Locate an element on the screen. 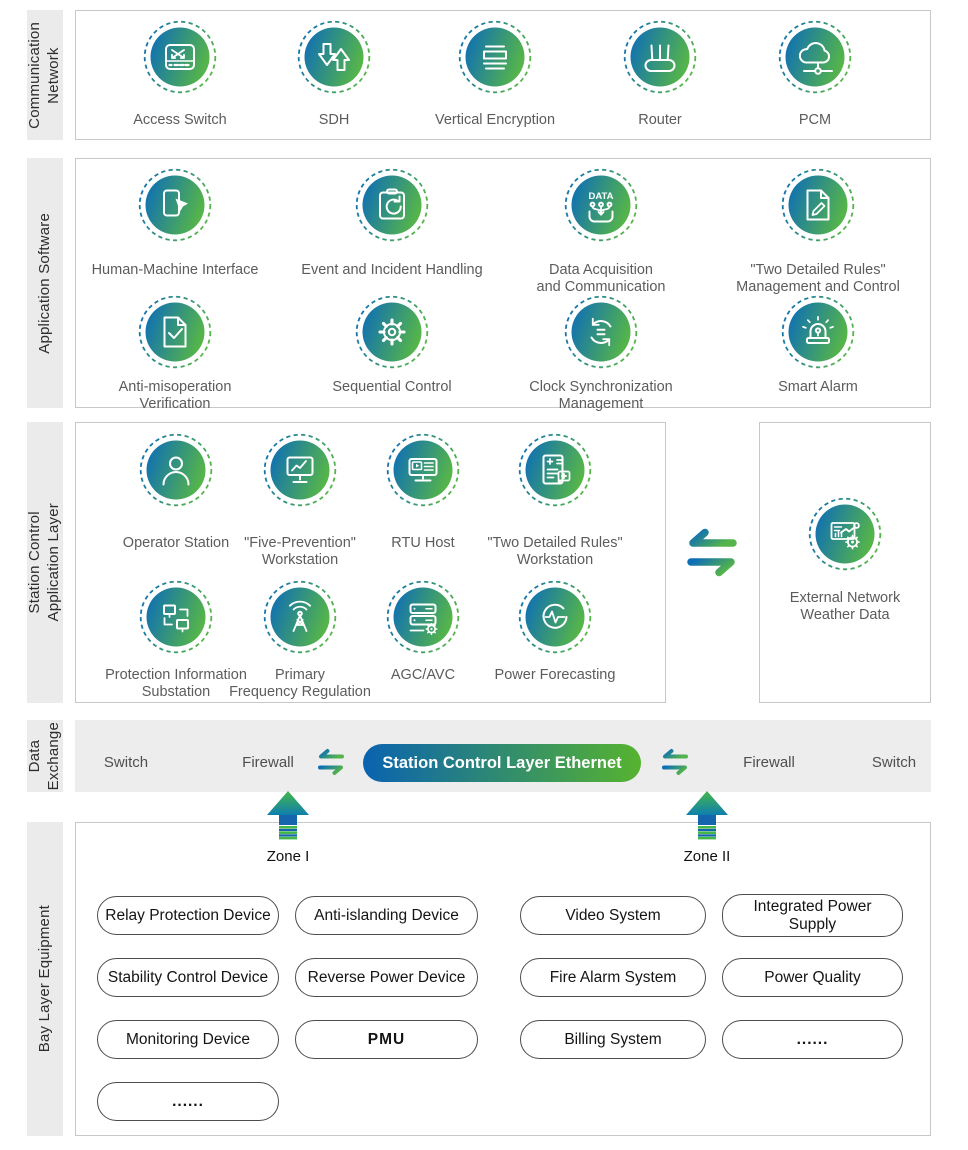  item-anti-misoperation: Anti-misoperation Verification is located at coordinates (175, 354).